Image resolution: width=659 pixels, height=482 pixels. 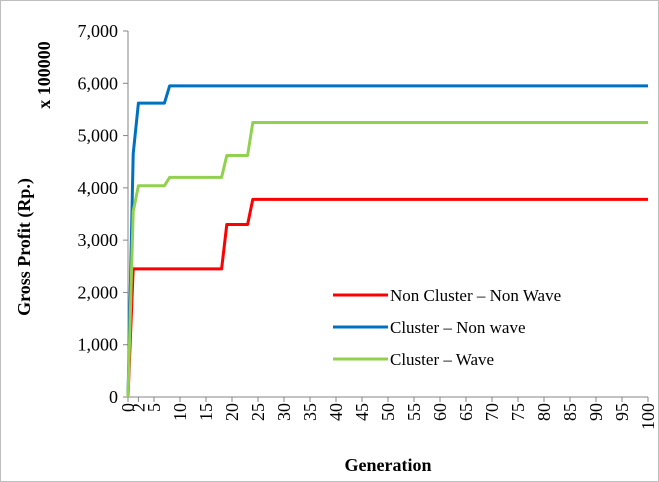 I want to click on y-tick-label: 0, so click(x=113, y=397).